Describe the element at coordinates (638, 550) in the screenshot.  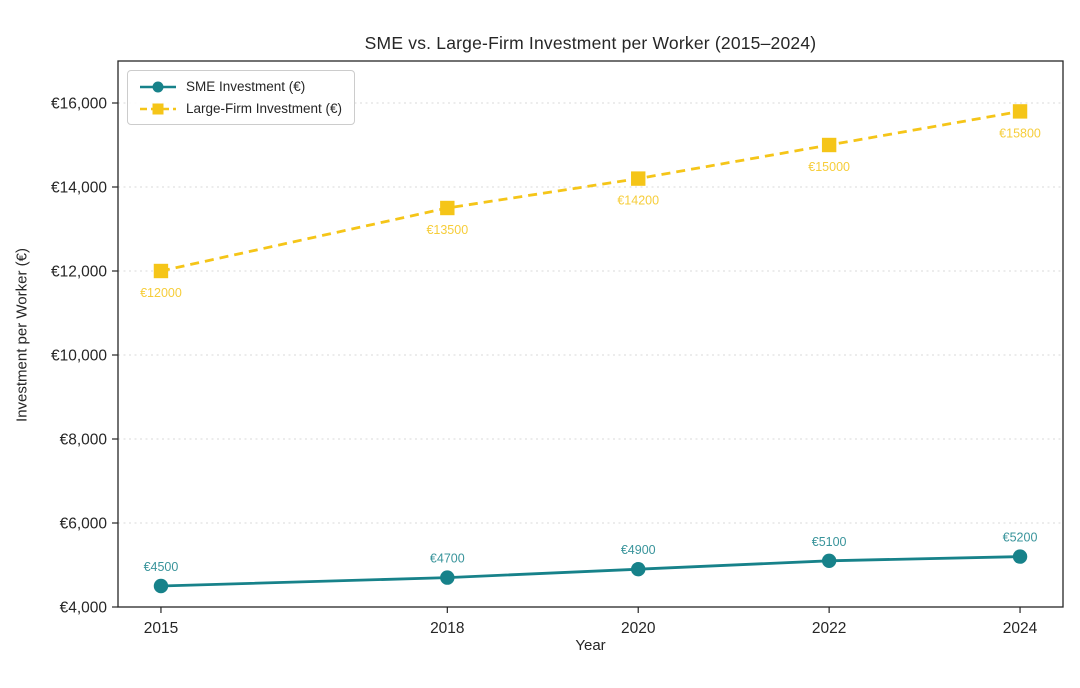
I see `sme-data-label: €4900` at that location.